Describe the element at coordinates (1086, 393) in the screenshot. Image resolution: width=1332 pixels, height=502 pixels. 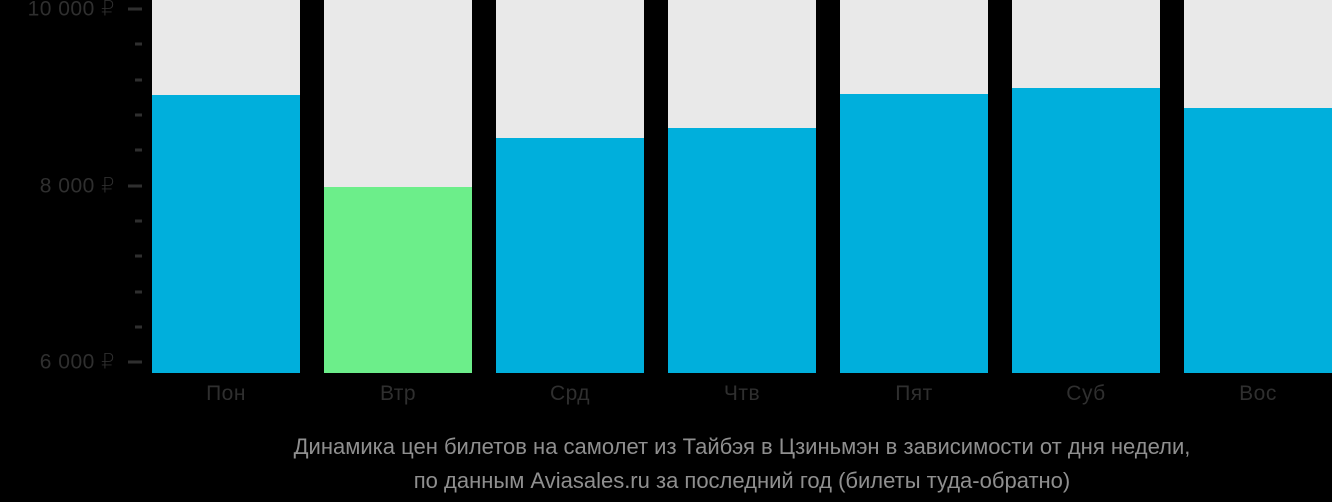
I see `x-axis-label: Суб` at that location.